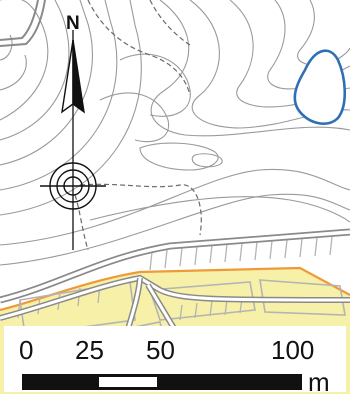 Image resolution: width=350 pixels, height=394 pixels. I want to click on lake, so click(320, 87).